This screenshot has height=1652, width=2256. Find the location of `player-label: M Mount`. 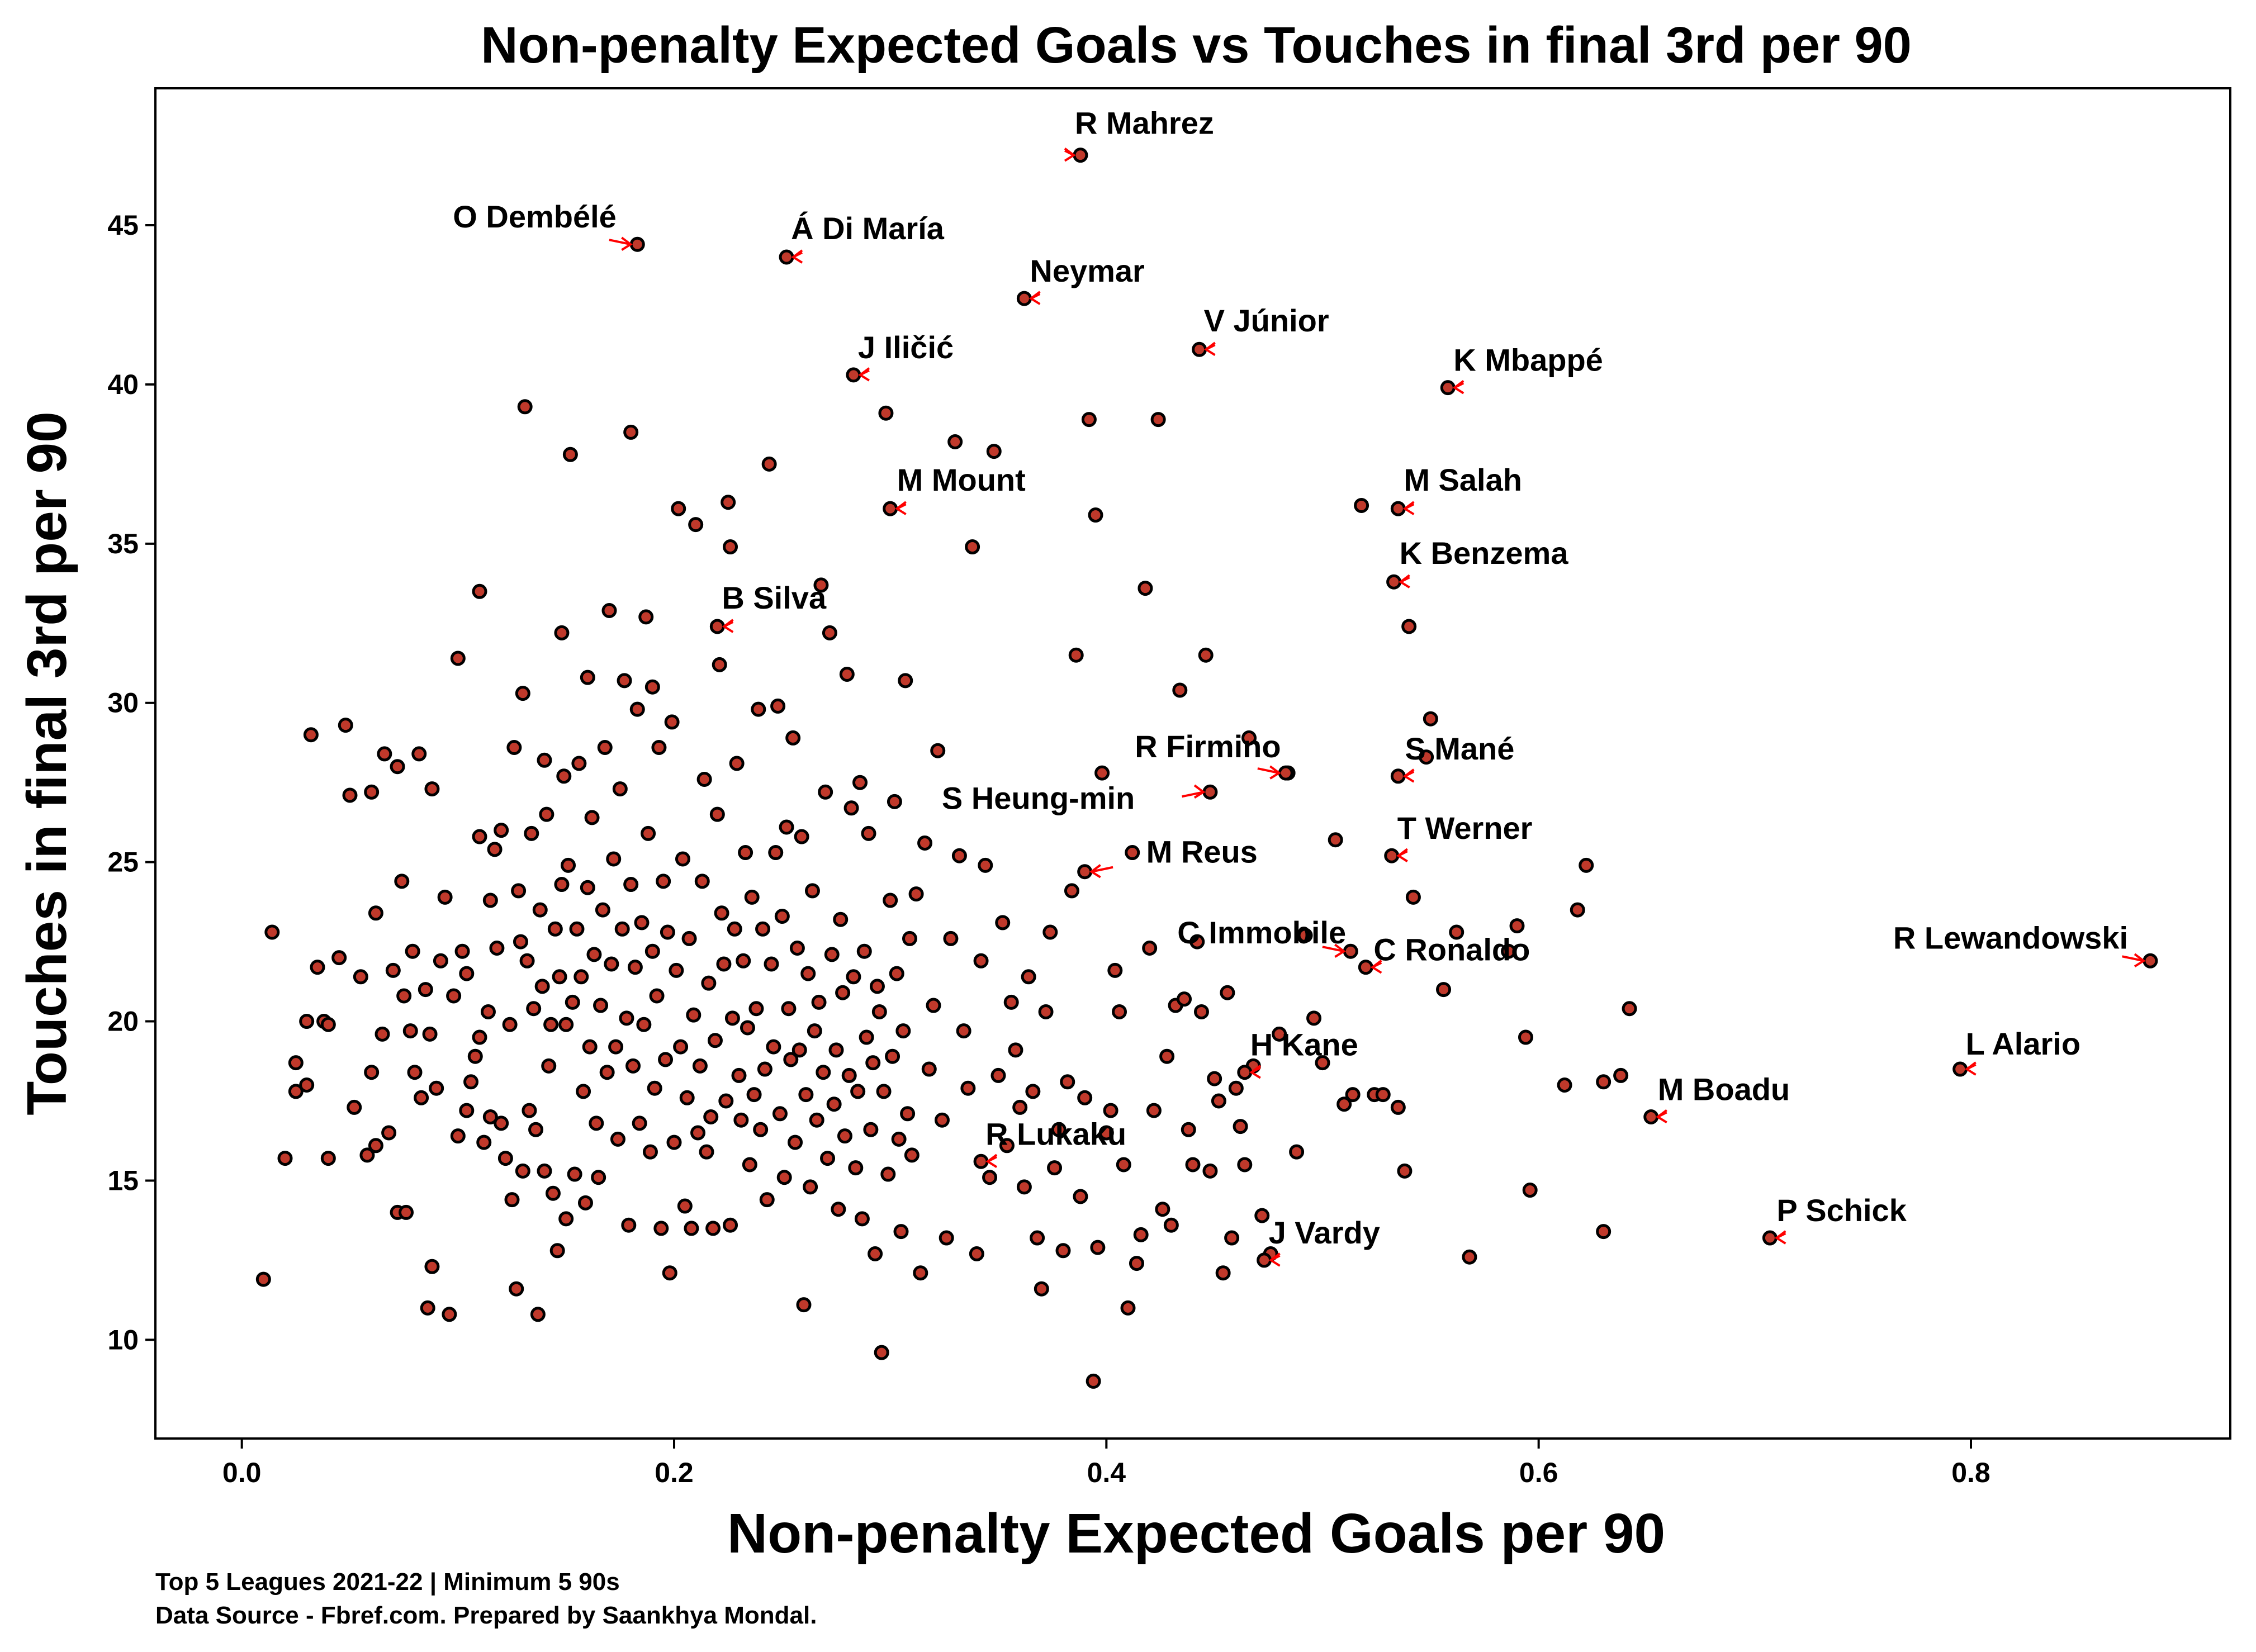

player-label: M Mount is located at coordinates (961, 479).